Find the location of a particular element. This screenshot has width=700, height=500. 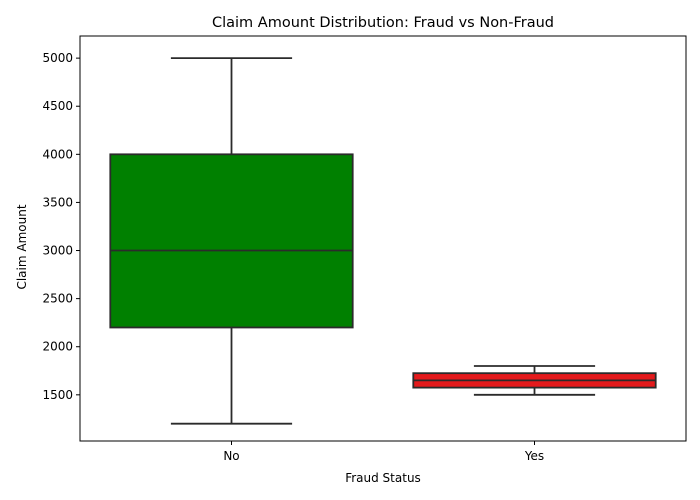

x-tick-label: No is located at coordinates (231, 456).